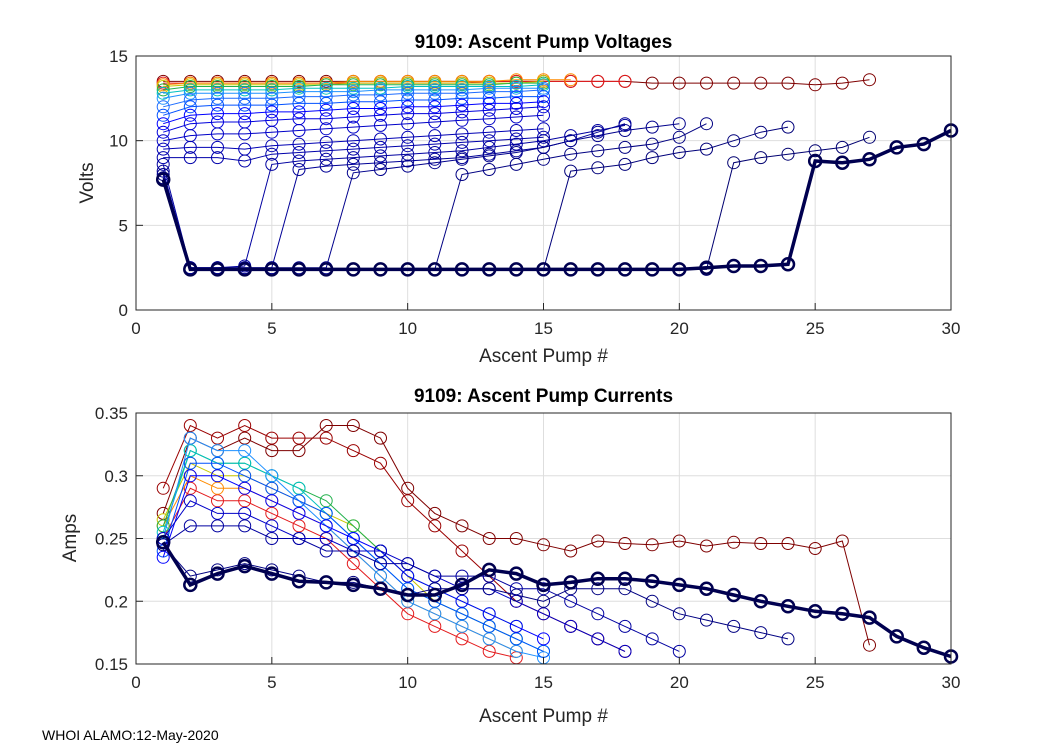 The image size is (1050, 750). Describe the element at coordinates (407, 328) in the screenshot. I see `voltage-xtick-label: 10` at that location.